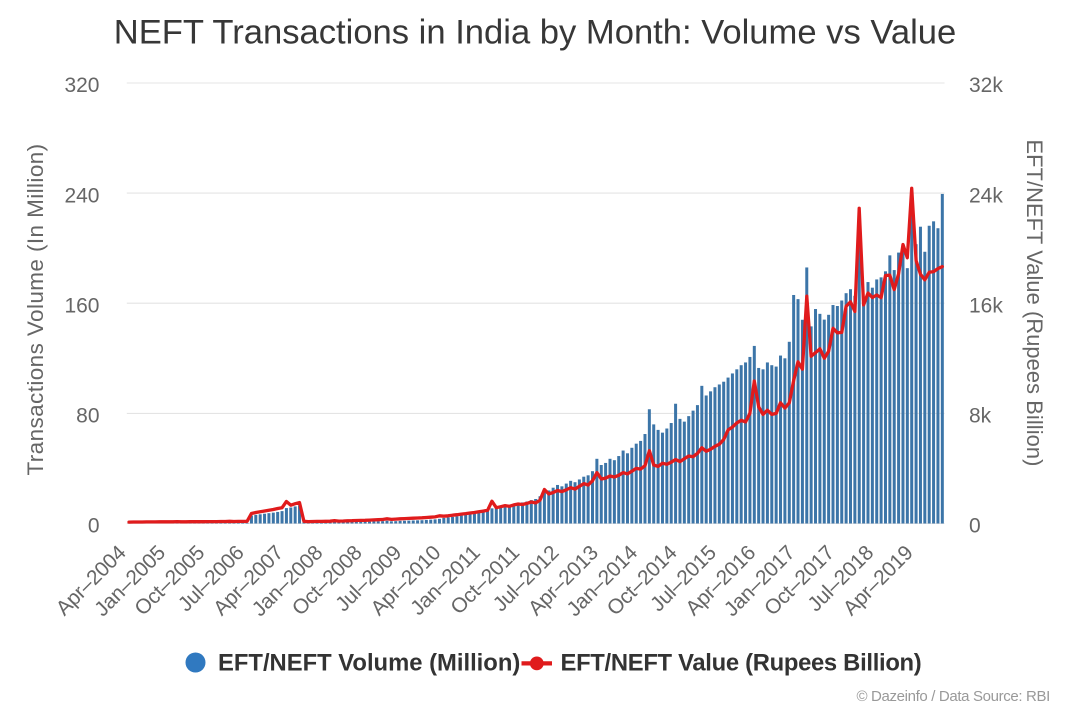  Describe the element at coordinates (369, 663) in the screenshot. I see `svg-text: EFT/NEFT Volume (Million)` at that location.